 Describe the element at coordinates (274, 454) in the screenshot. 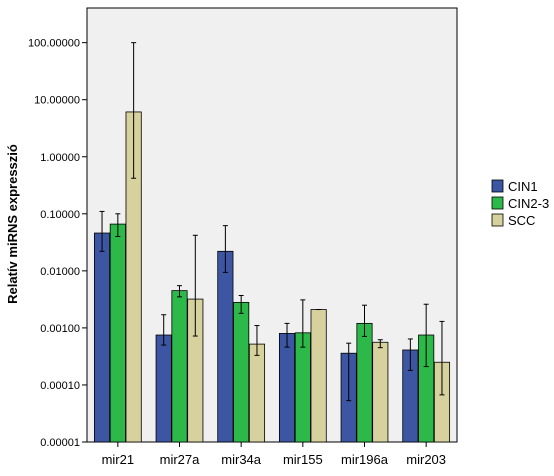

I see `x-axis: mir21 mir27a mir34a mir155 mir196a mir203` at that location.